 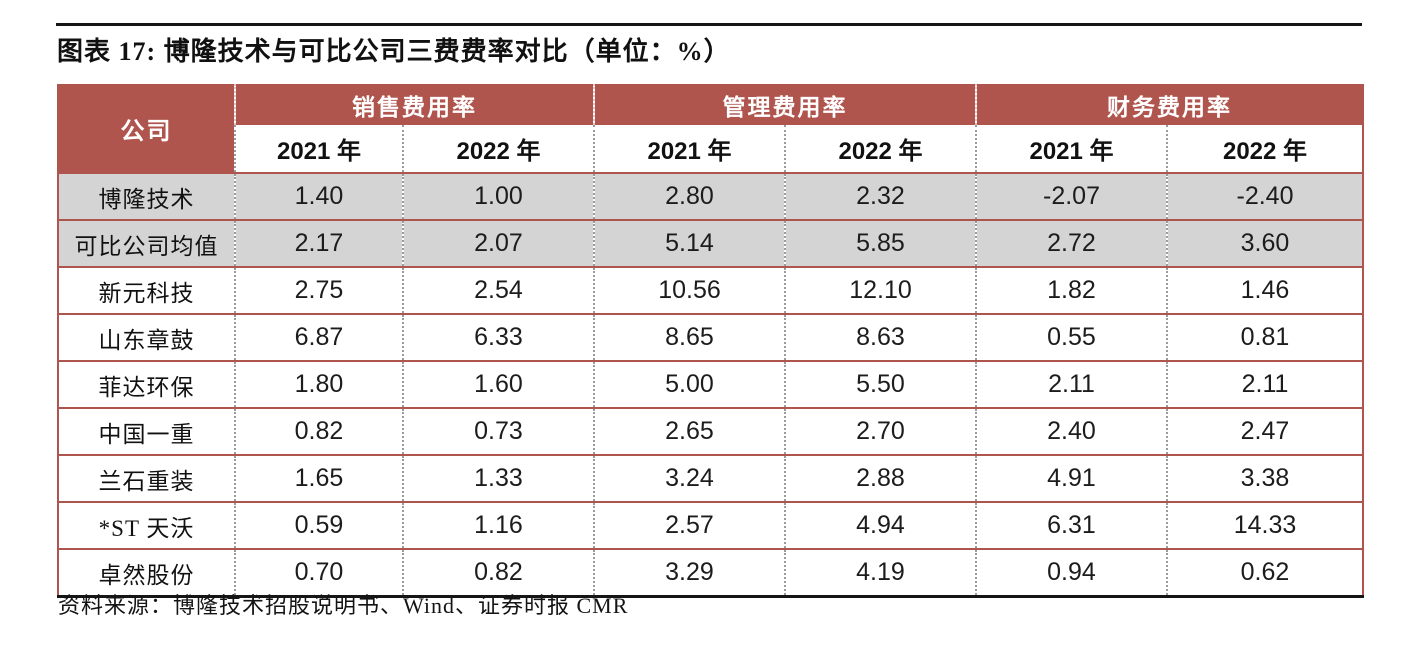 What do you see at coordinates (1071, 572) in the screenshot?
I see `value-cell: 0.94` at bounding box center [1071, 572].